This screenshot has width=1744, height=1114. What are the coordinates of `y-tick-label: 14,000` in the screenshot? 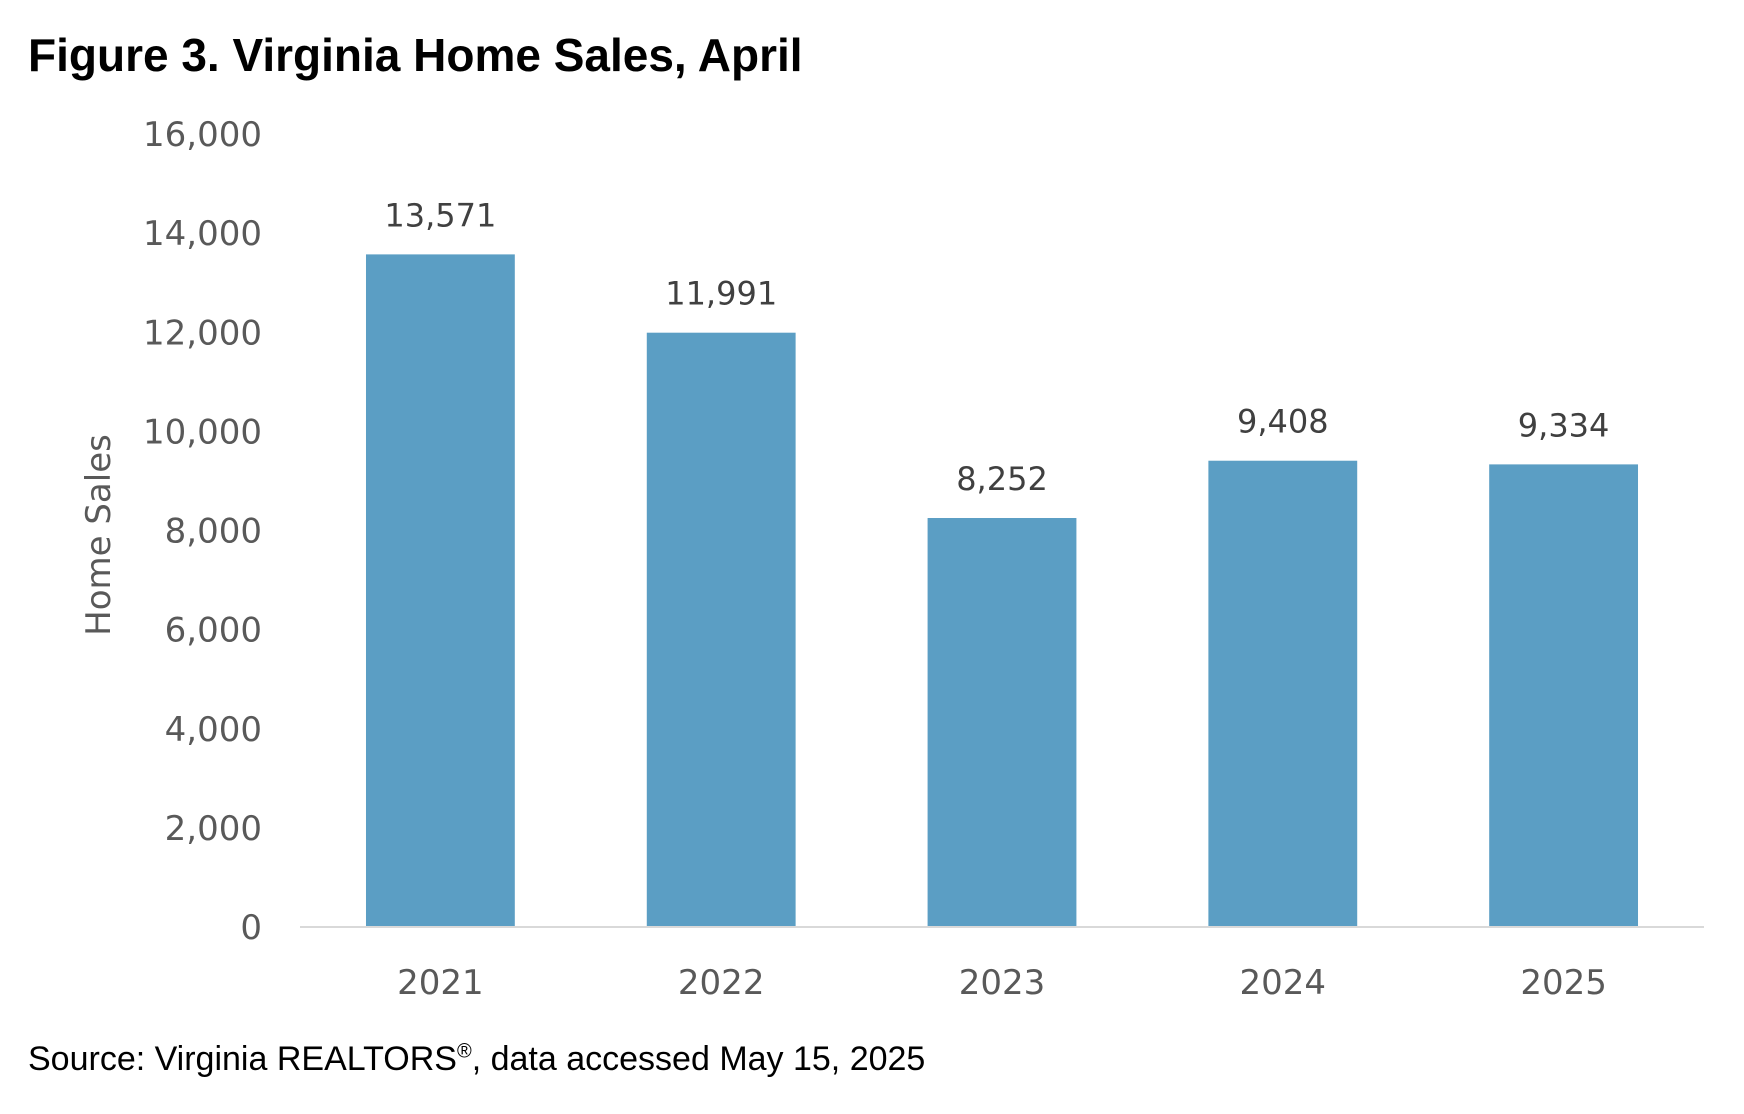 It's located at (202, 234).